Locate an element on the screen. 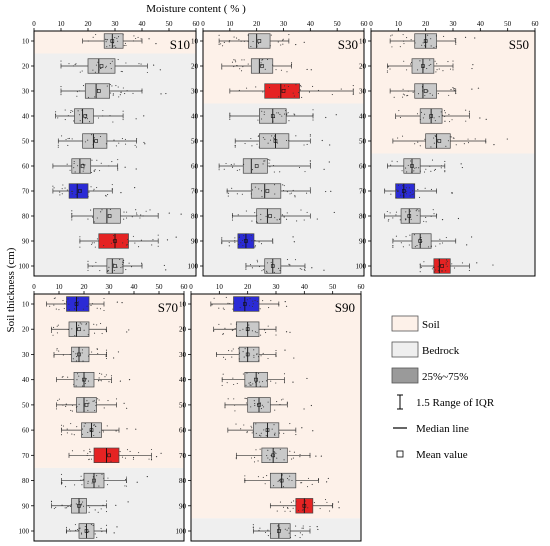 The height and width of the screenshot is (546, 550). x-tick-label: 50 is located at coordinates (170, 24).